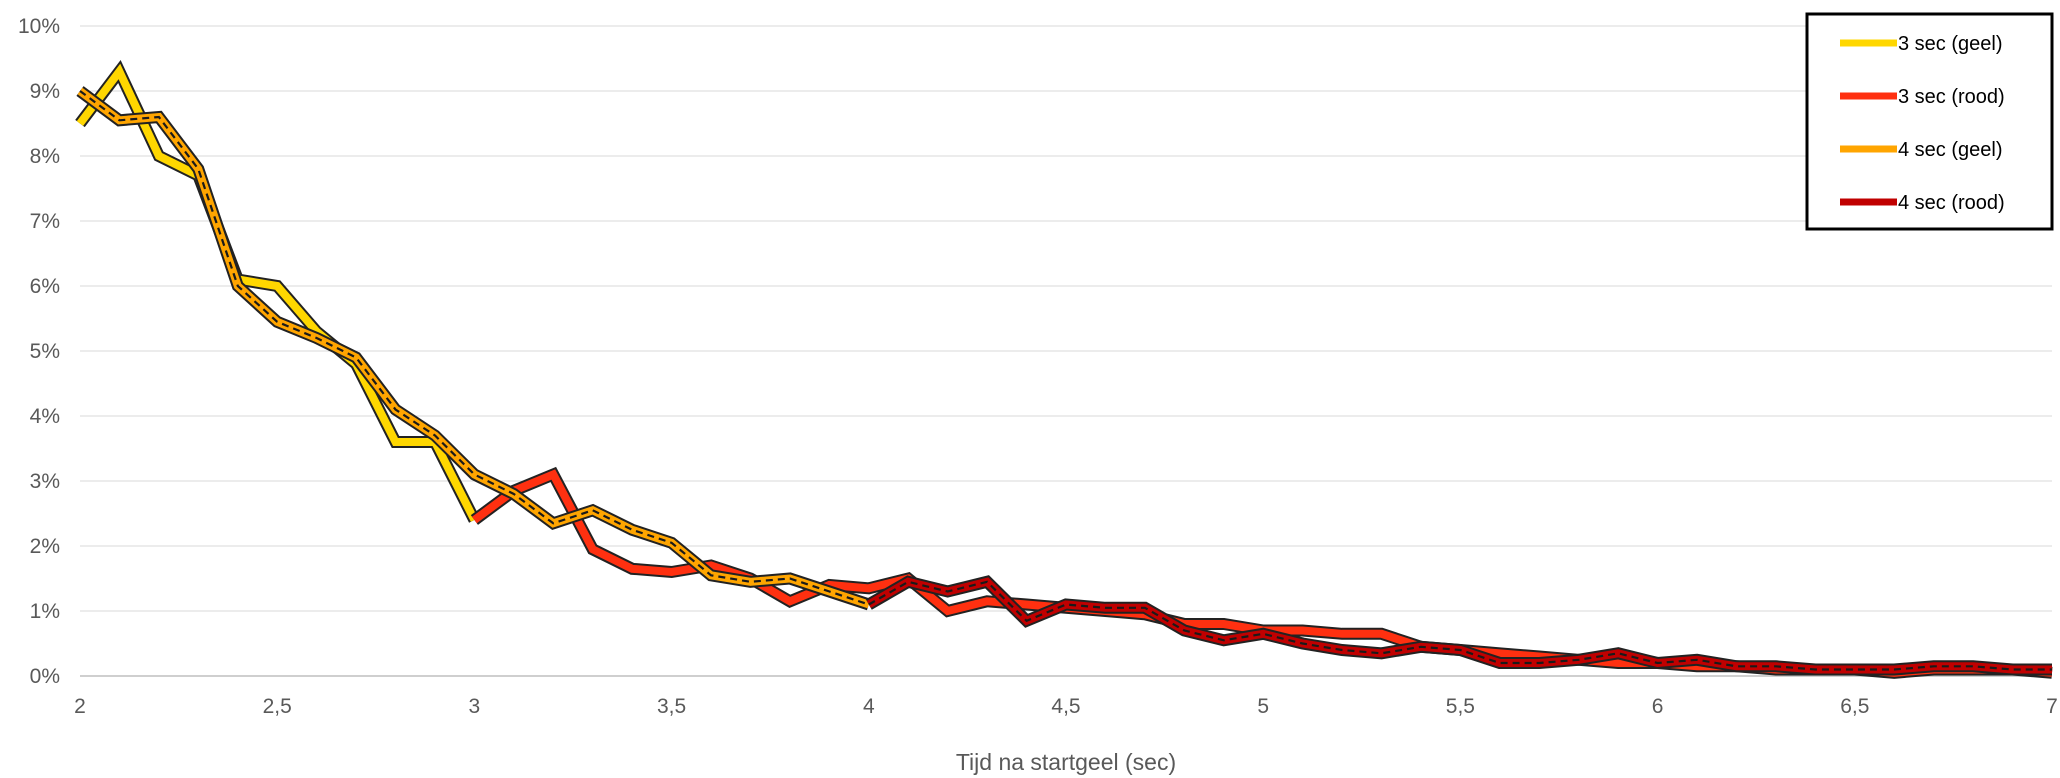  I want to click on y-tick-label: 6%, so click(45, 286).